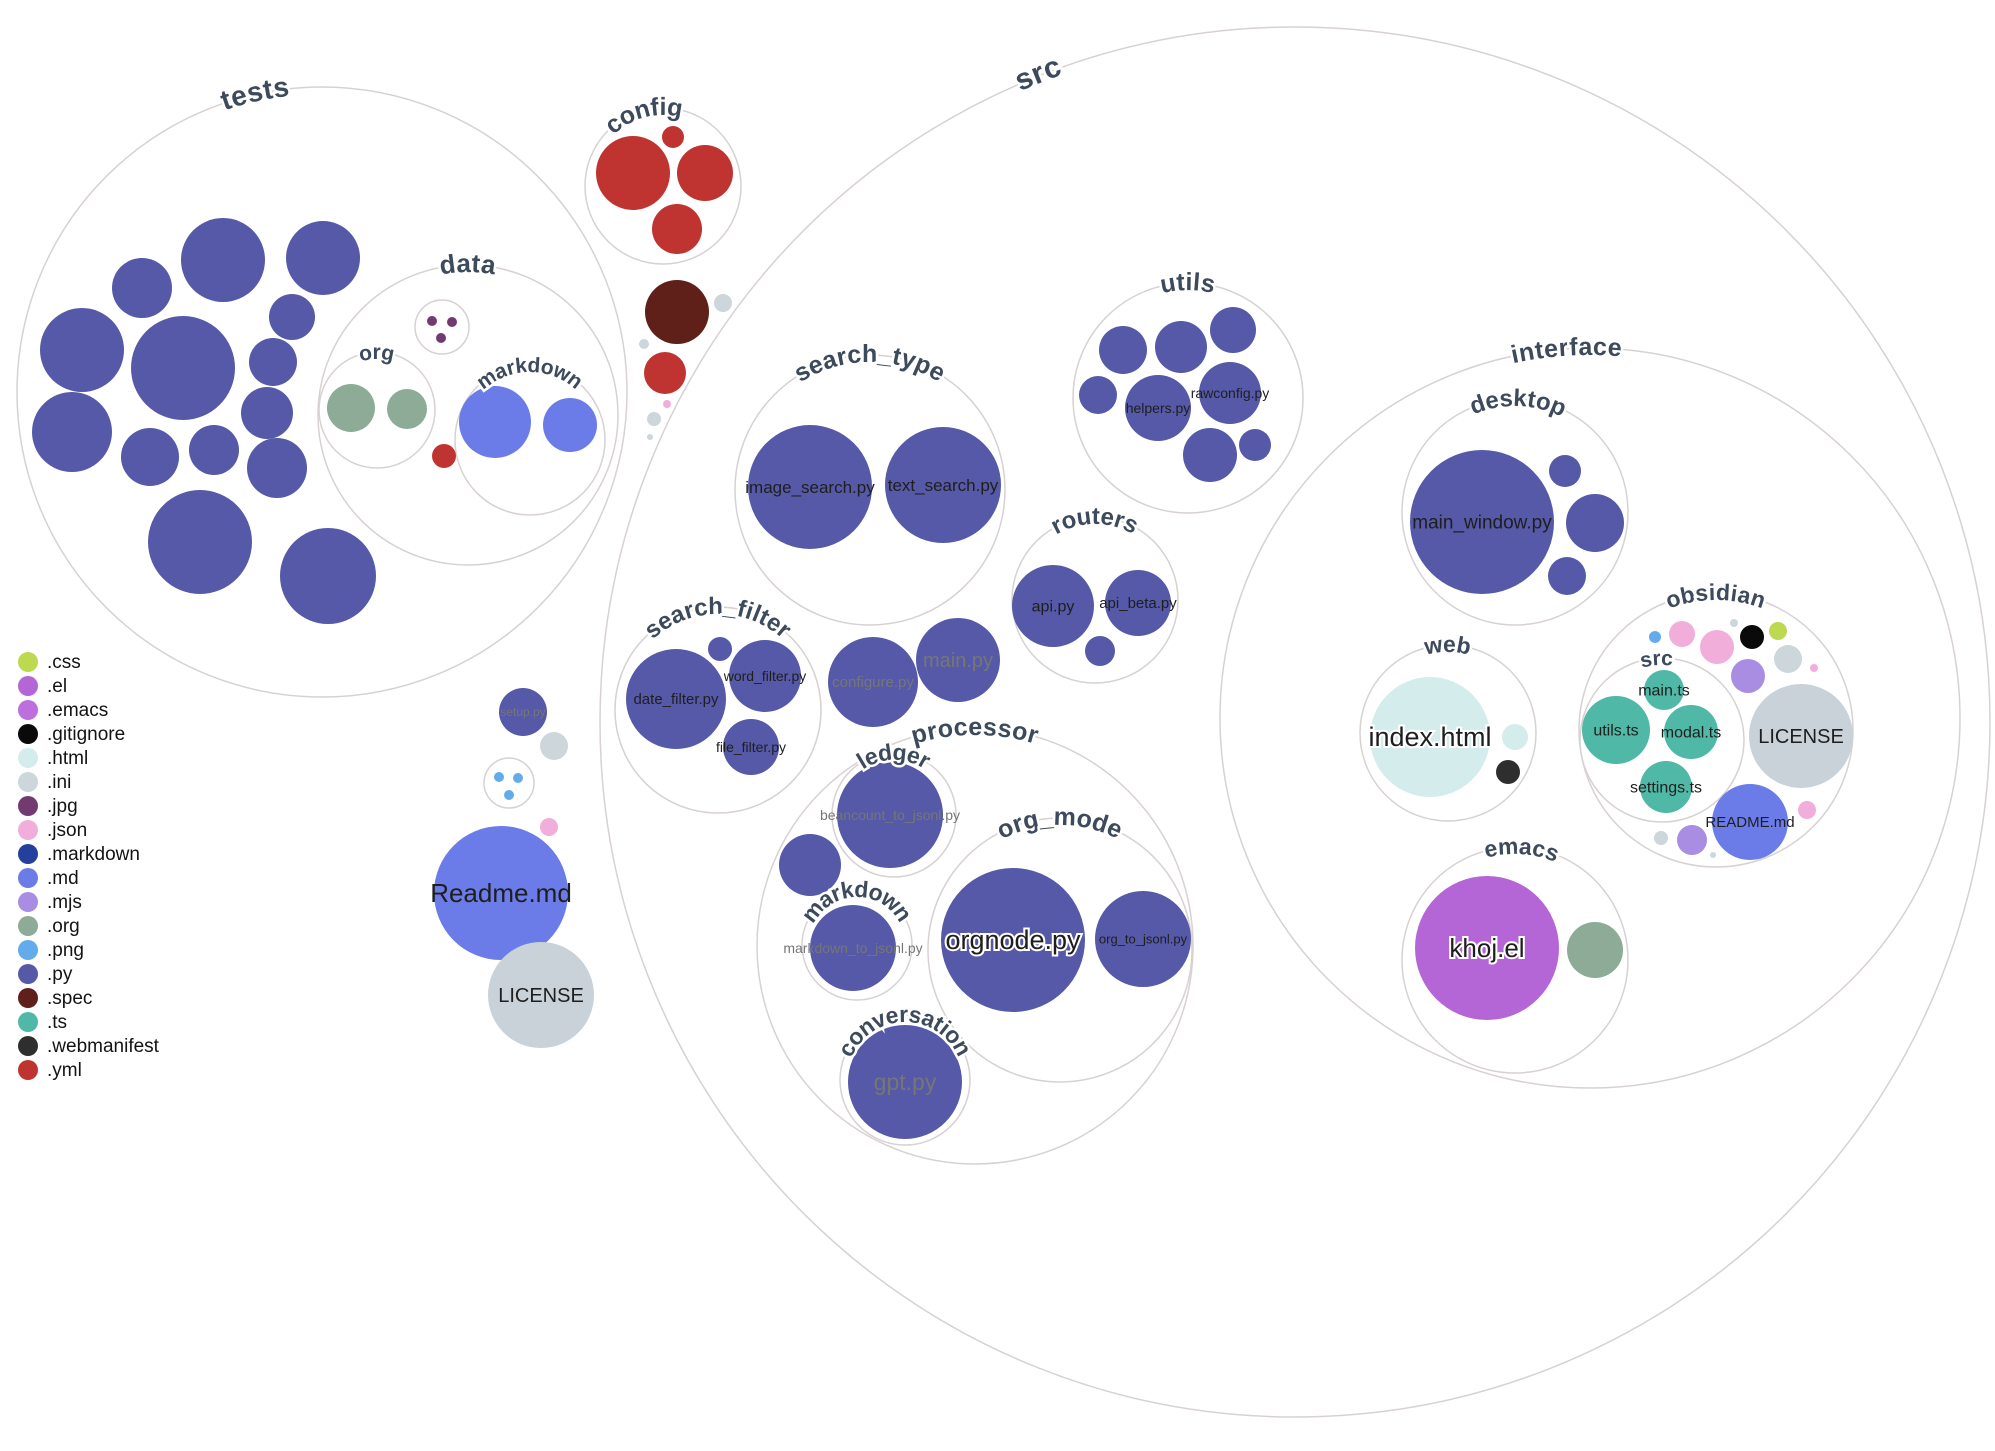 This screenshot has height=1451, width=1995. Describe the element at coordinates (1664, 690) in the screenshot. I see `file-main.ts-circle` at that location.